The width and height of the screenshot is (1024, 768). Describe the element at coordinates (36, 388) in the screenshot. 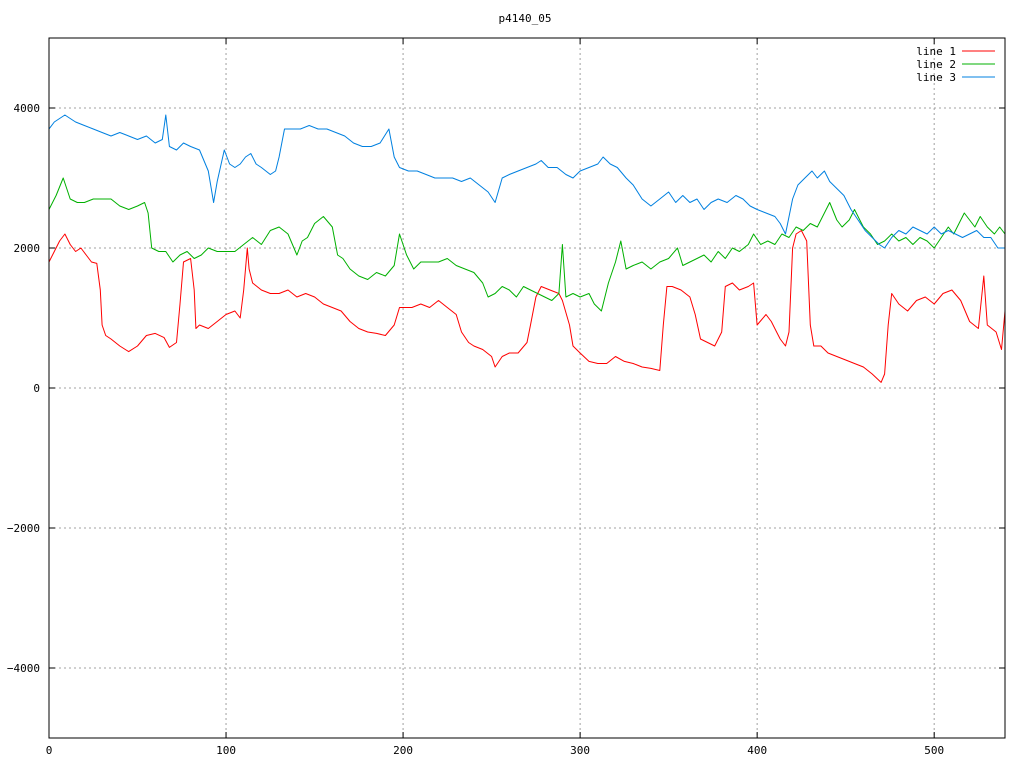

I see `y-tick-label: 0` at that location.